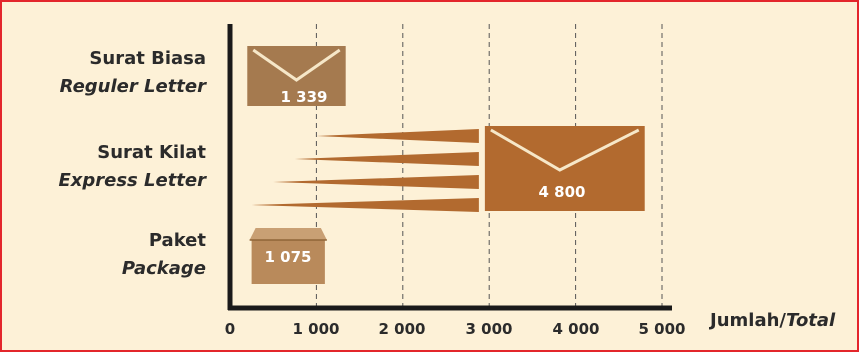  What do you see at coordinates (163, 268) in the screenshot?
I see `category-label-package: Package` at bounding box center [163, 268].